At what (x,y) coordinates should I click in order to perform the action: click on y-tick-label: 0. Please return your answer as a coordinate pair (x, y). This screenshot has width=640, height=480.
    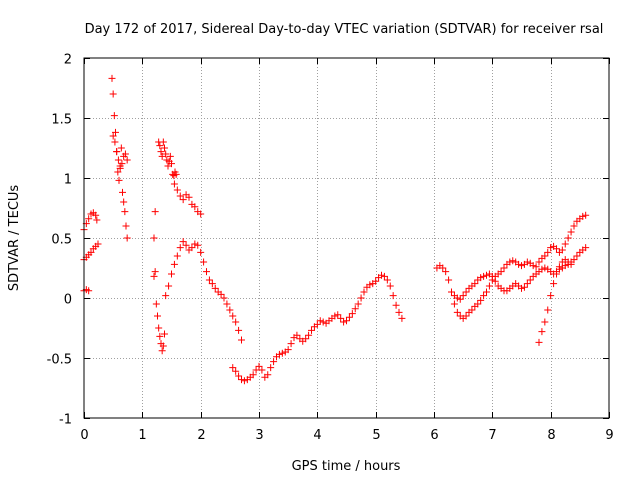
    Looking at the image, I should click on (68, 300).